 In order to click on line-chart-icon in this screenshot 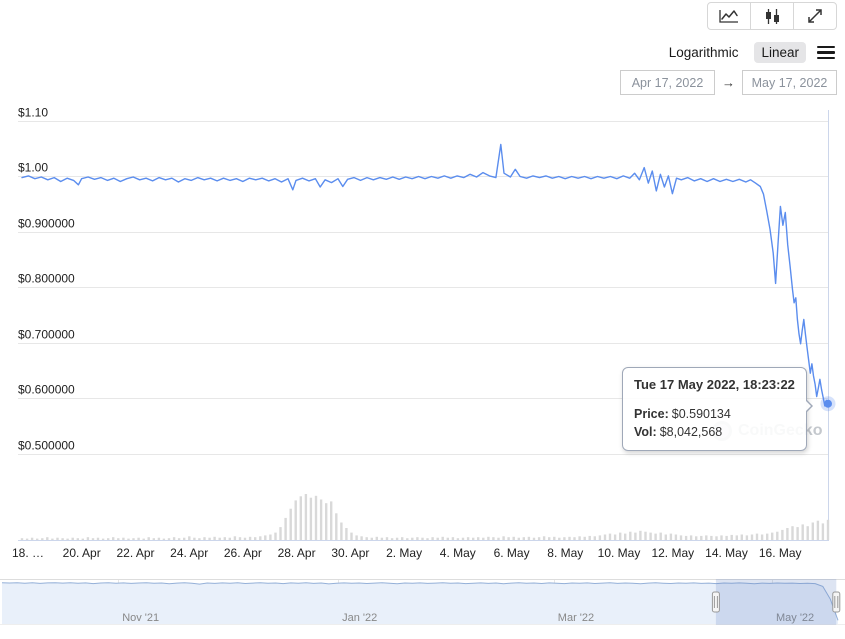, I will do `click(728, 16)`.